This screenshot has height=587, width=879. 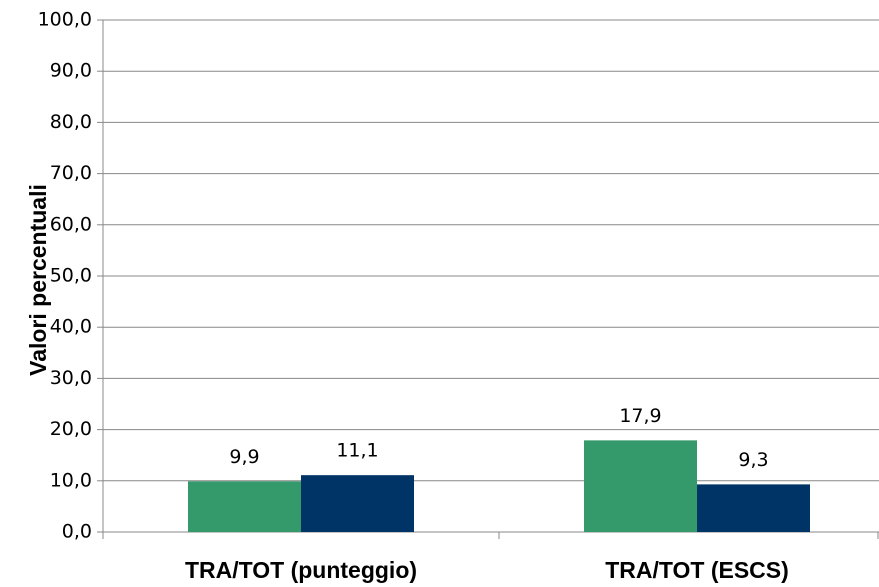 I want to click on y-tick-label: 90,0, so click(x=71, y=71).